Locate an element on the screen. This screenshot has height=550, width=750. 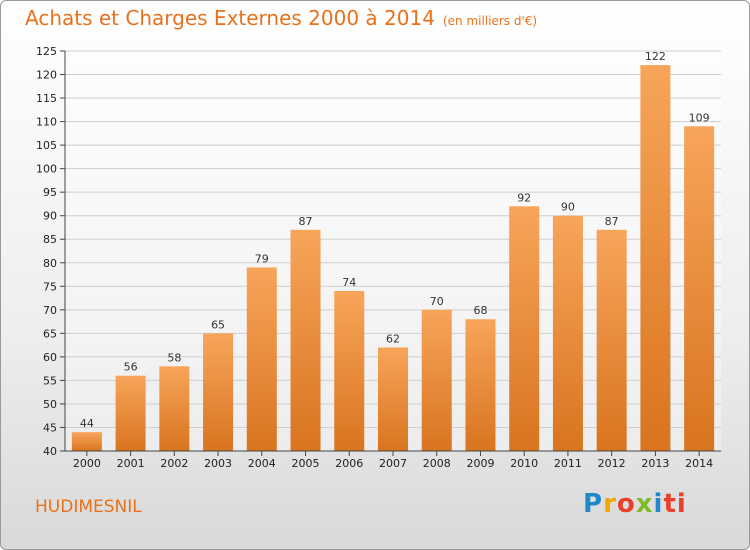
chart-title-text: Achats et Charges Externes 2000 à 2014 is located at coordinates (230, 18).